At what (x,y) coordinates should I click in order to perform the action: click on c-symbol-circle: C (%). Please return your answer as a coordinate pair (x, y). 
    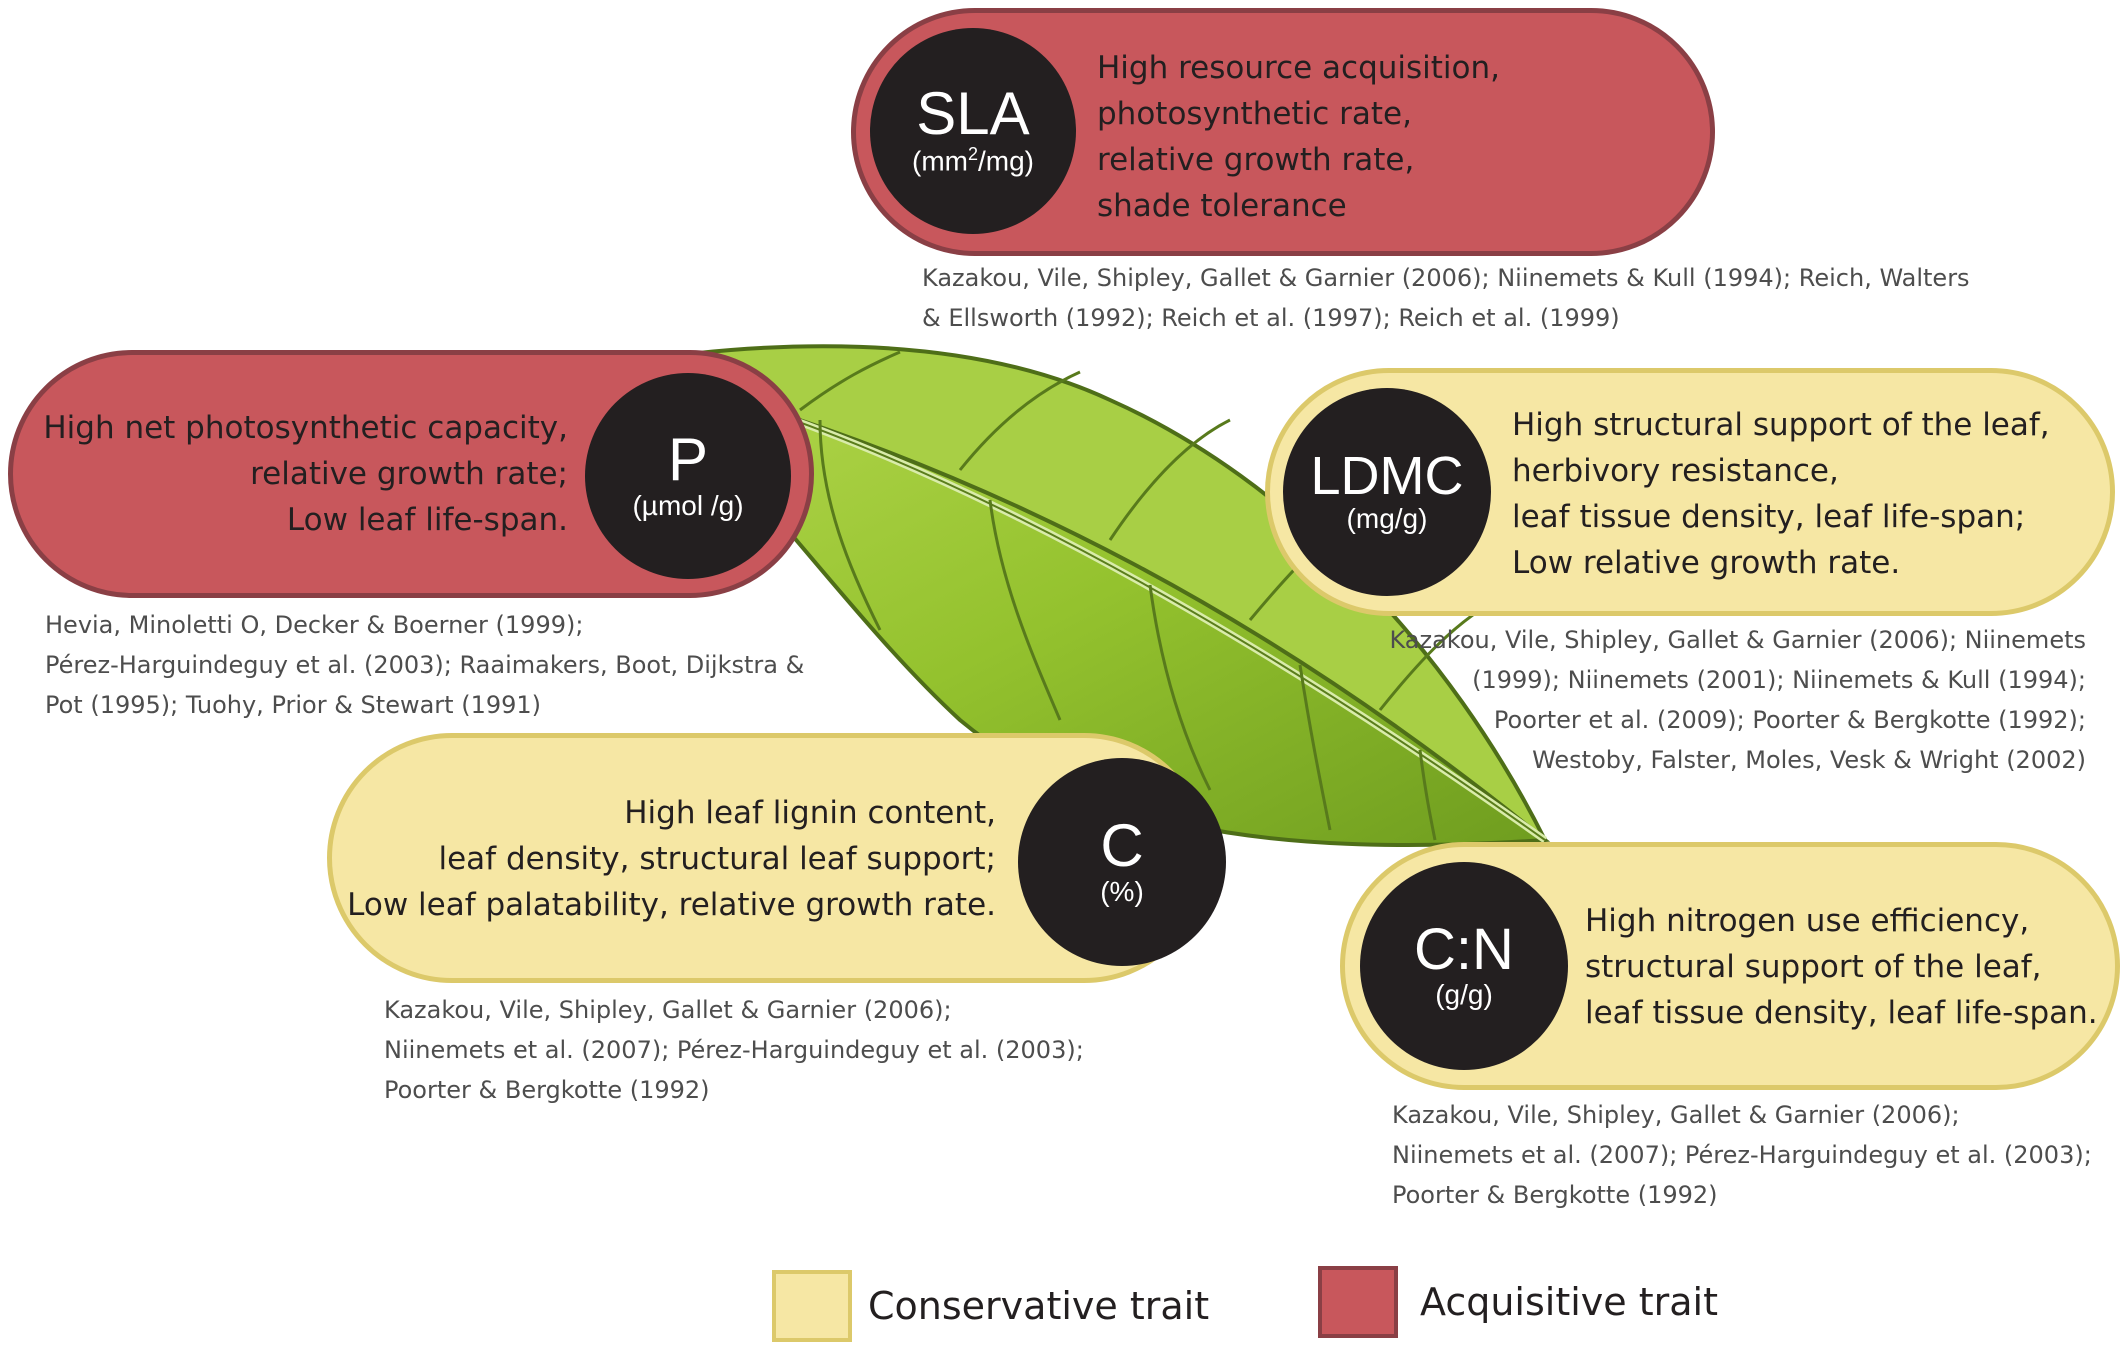
    Looking at the image, I should click on (1122, 862).